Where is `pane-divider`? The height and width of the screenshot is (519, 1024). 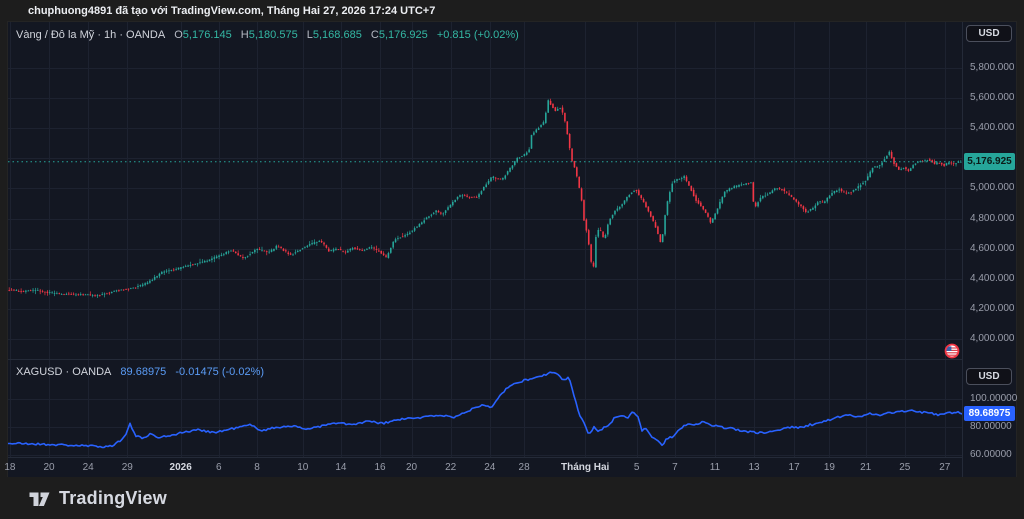
pane-divider is located at coordinates (512, 359).